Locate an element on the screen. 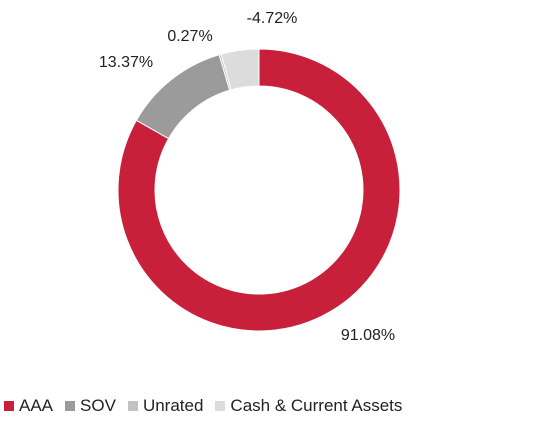 This screenshot has height=444, width=538. legend-item-aaa: AAA is located at coordinates (28, 406).